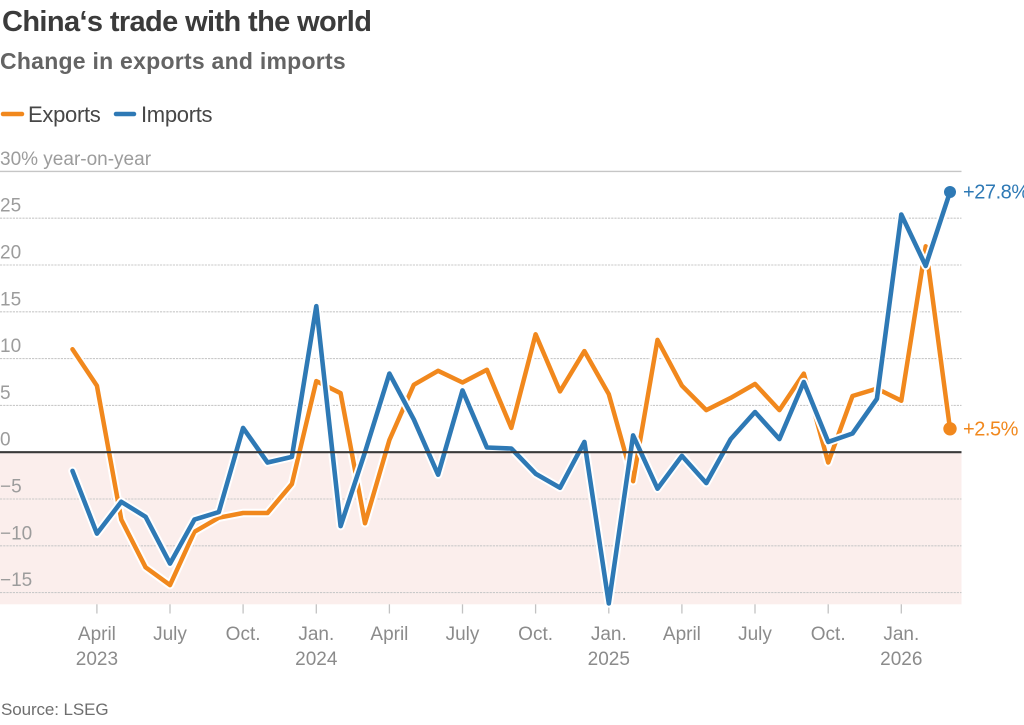 This screenshot has width=1024, height=725. What do you see at coordinates (54, 709) in the screenshot?
I see `svg-text: Source: LSEG` at bounding box center [54, 709].